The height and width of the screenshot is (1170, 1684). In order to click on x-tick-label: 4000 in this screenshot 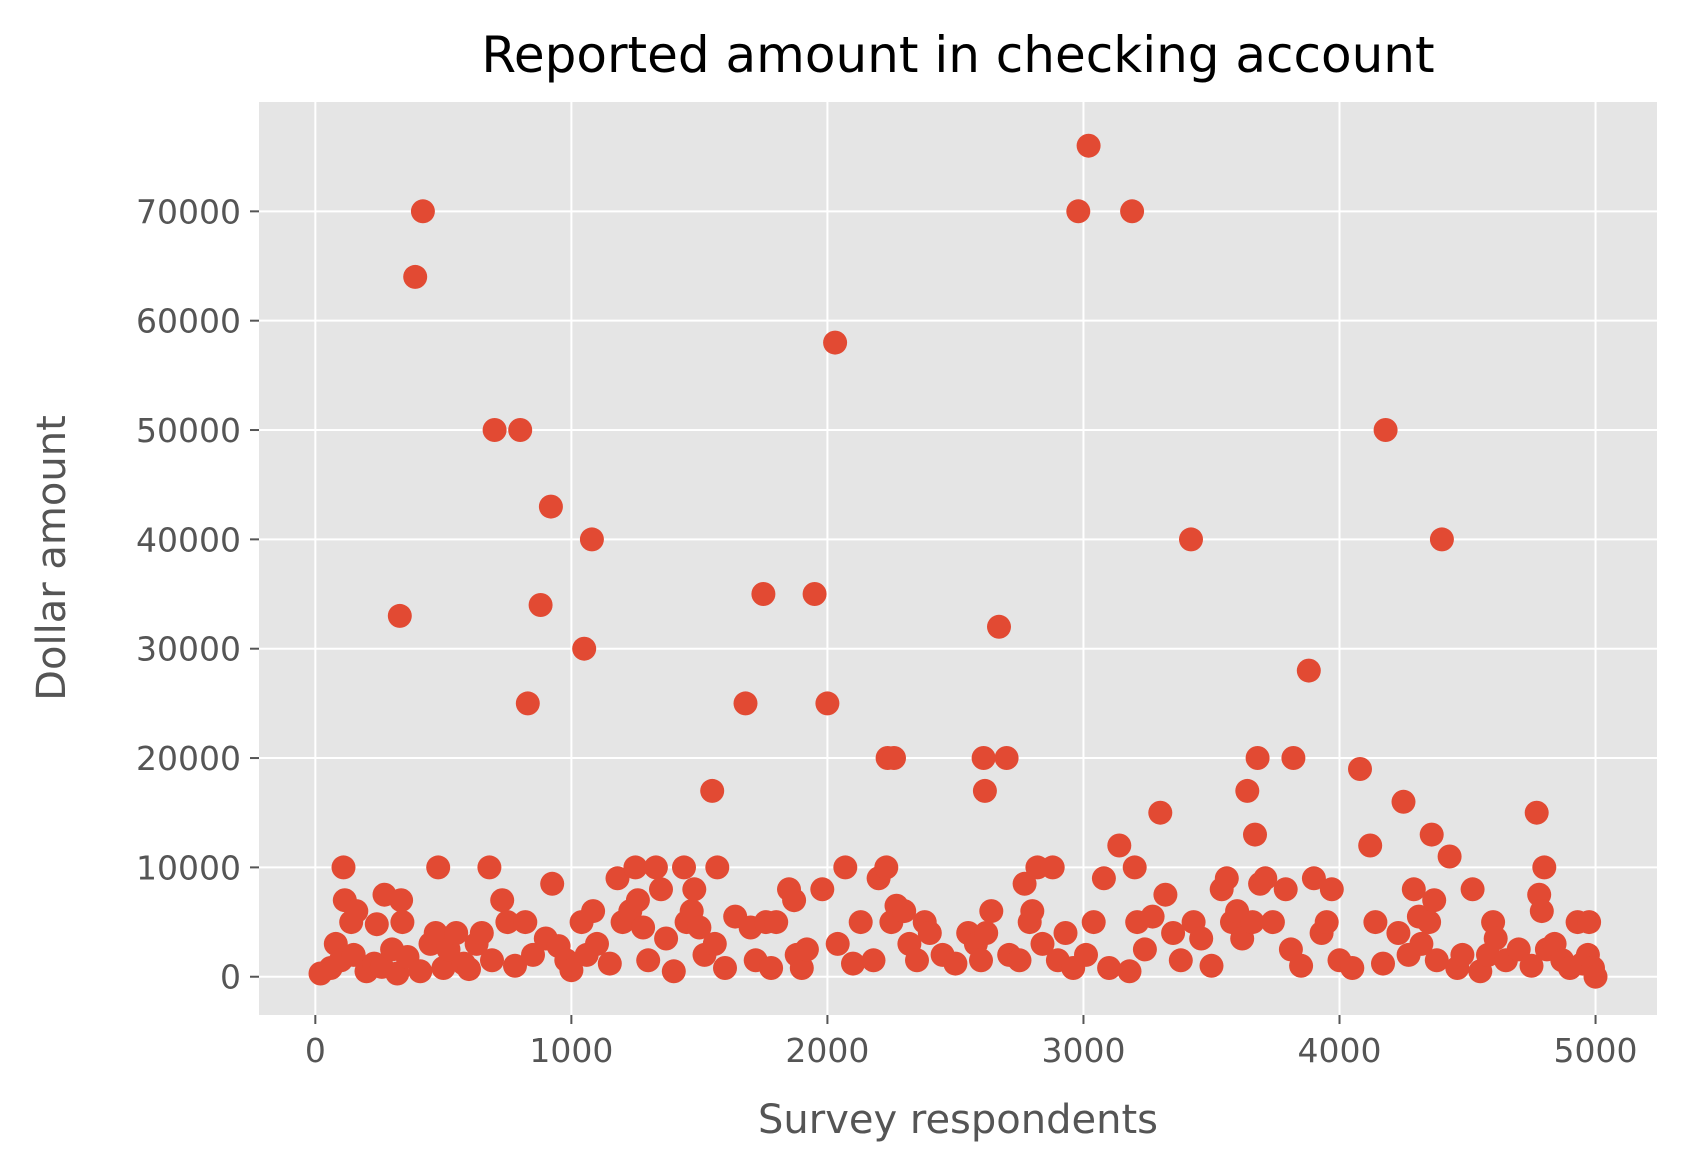, I will do `click(1340, 1050)`.